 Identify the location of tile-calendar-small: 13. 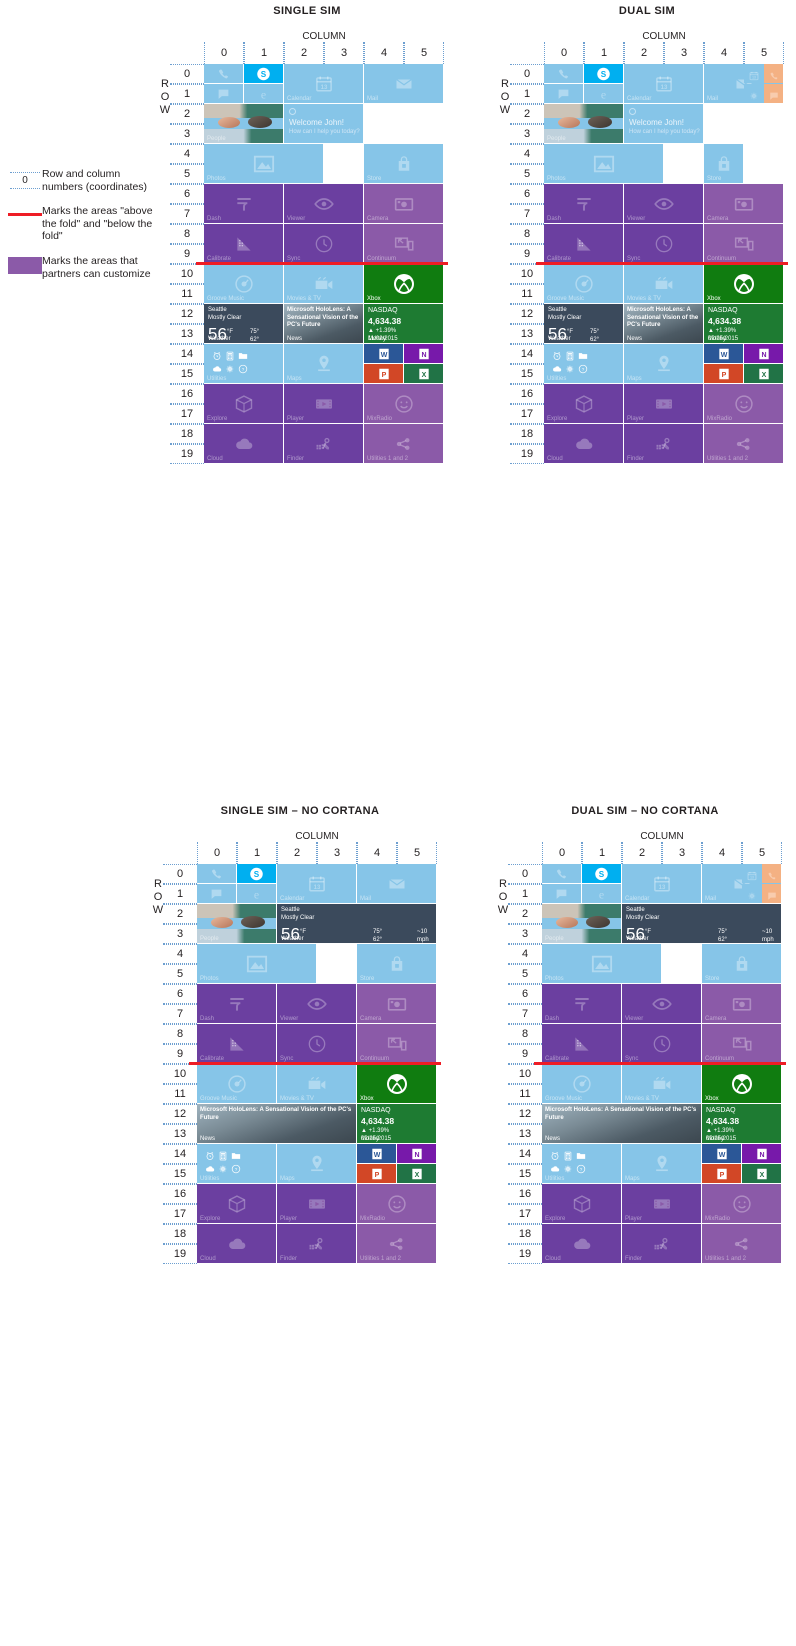
(751, 873).